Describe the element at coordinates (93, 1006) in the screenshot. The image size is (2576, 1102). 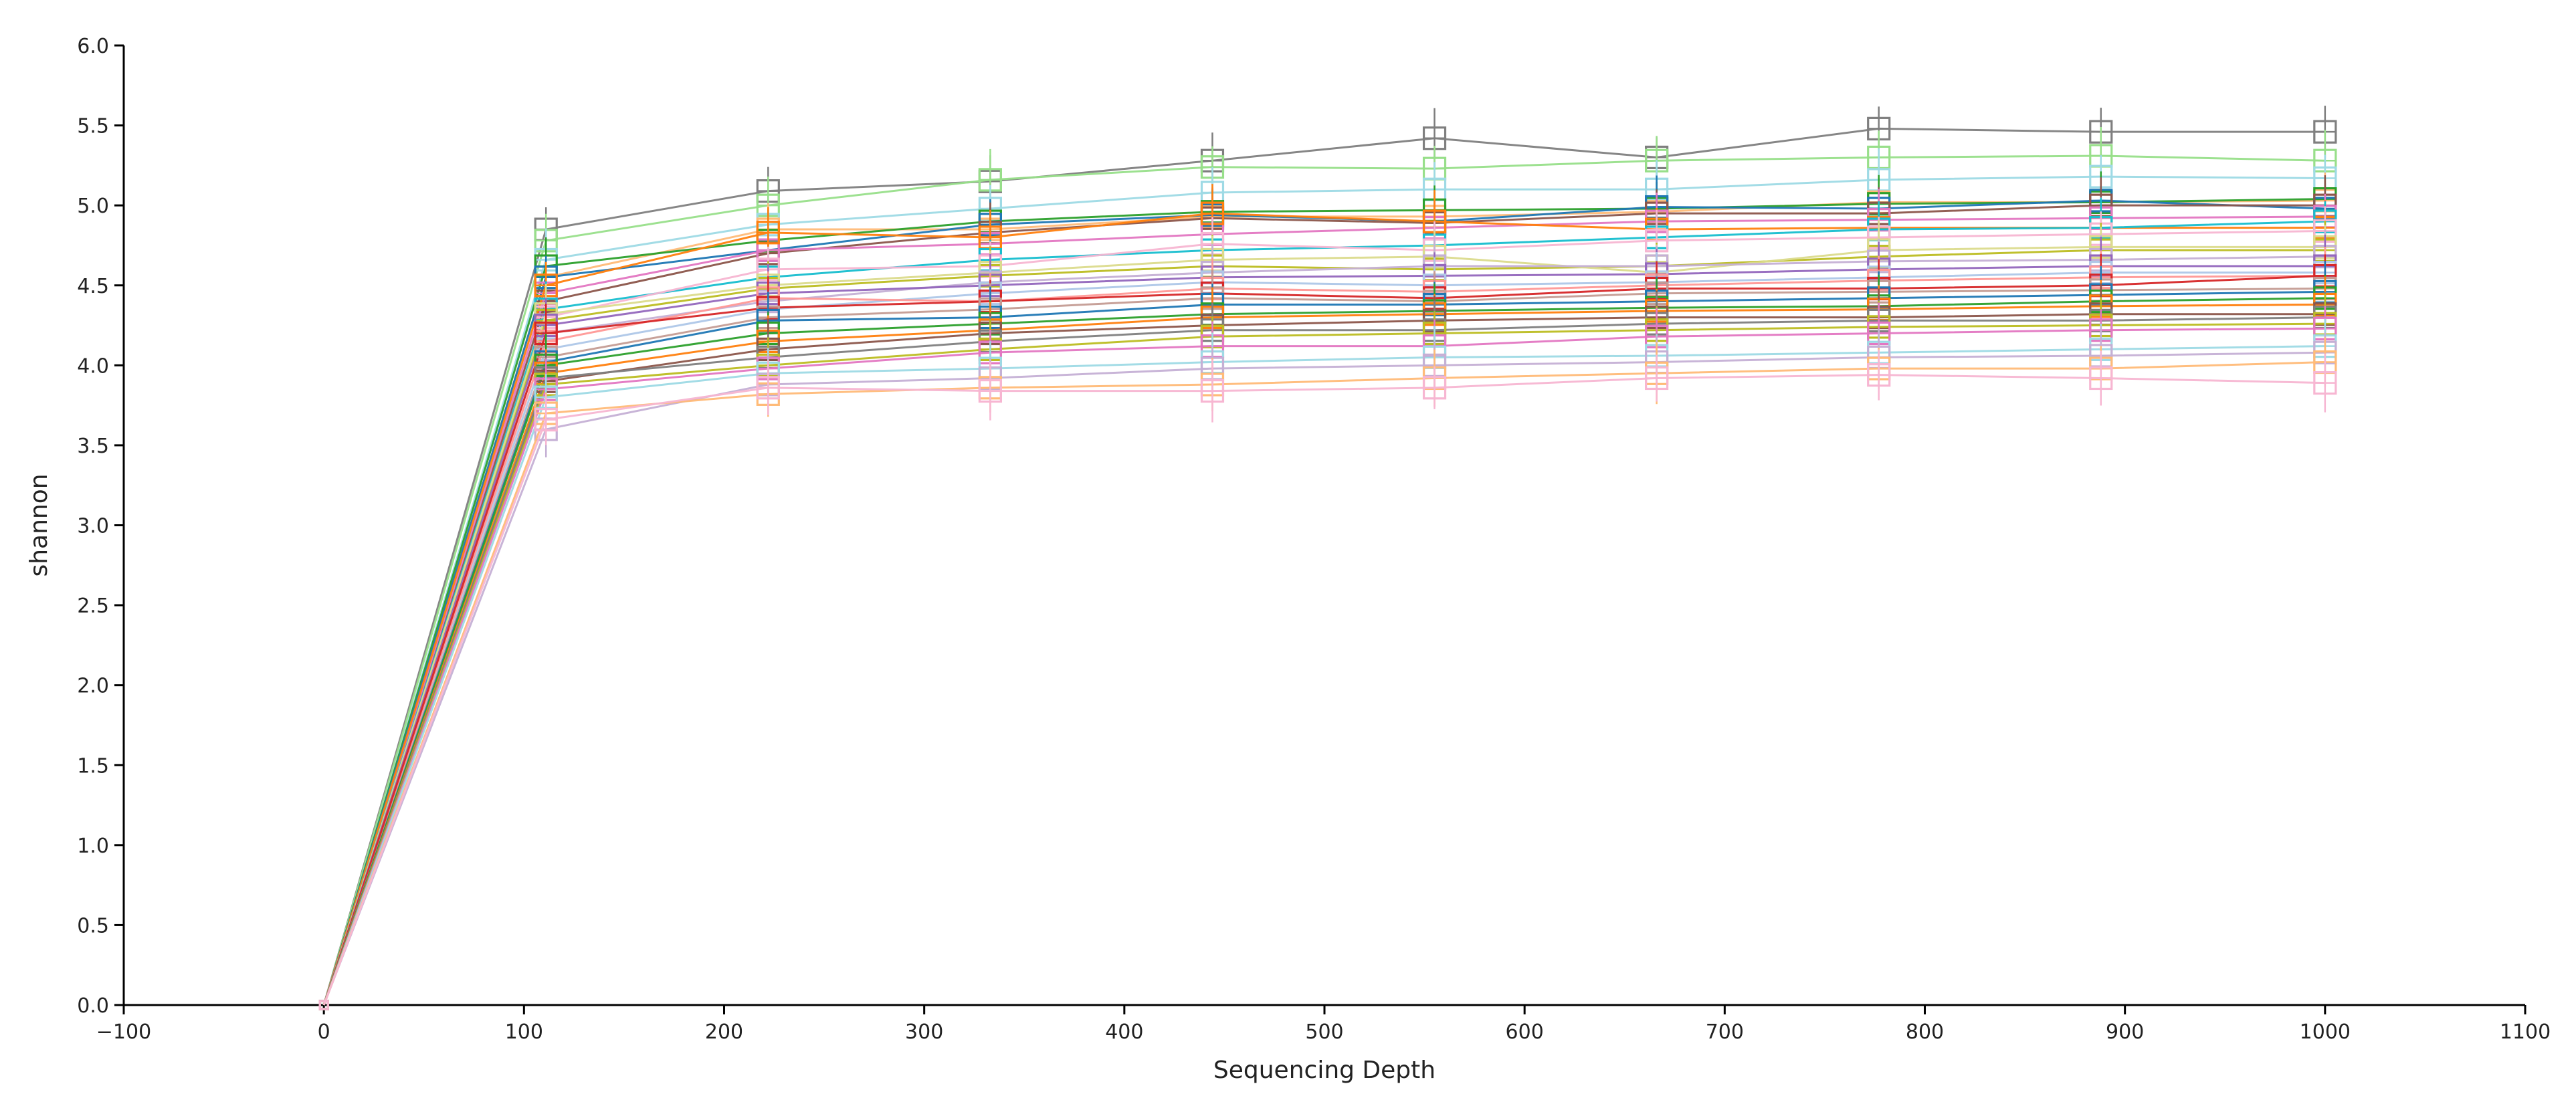
I see `y-tick-label: 0.0` at that location.